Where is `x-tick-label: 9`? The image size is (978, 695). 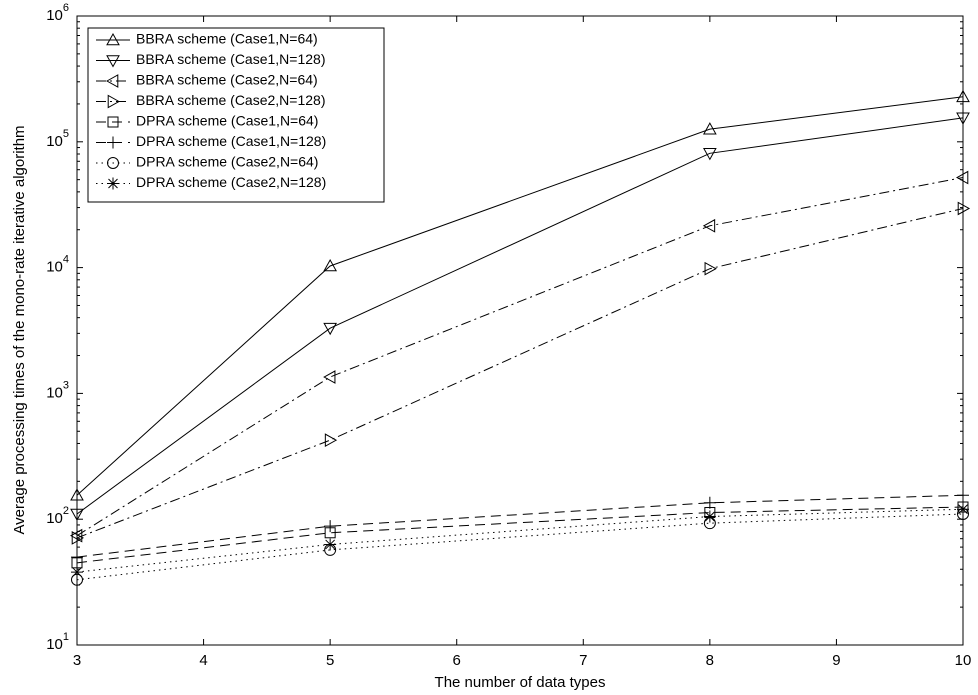 x-tick-label: 9 is located at coordinates (836, 660).